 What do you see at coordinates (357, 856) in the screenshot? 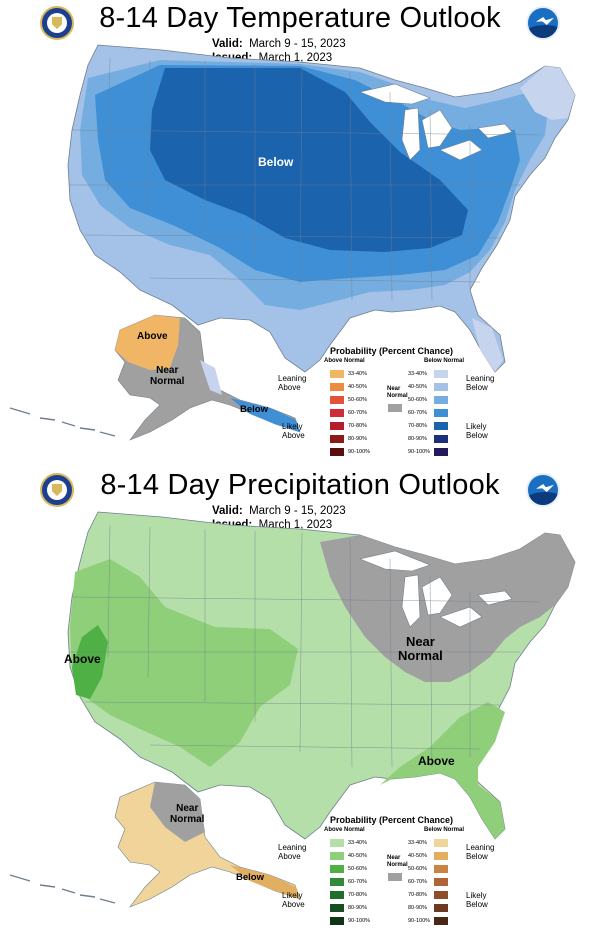
I see `above-step-label-2: 40-50%` at bounding box center [357, 856].